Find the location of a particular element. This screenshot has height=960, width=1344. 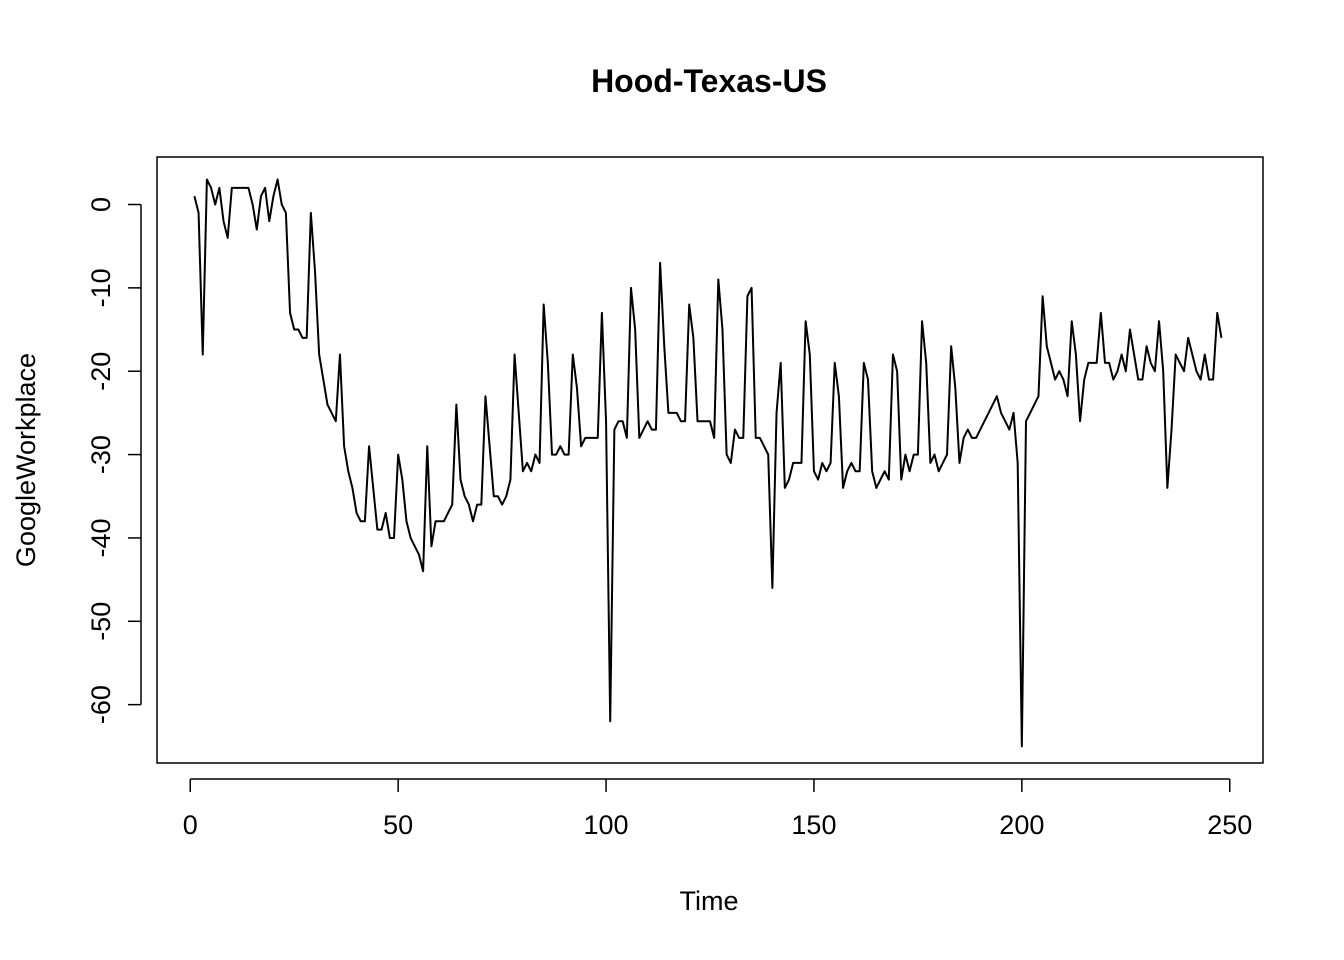

x-tick-label: 150 is located at coordinates (813, 825).